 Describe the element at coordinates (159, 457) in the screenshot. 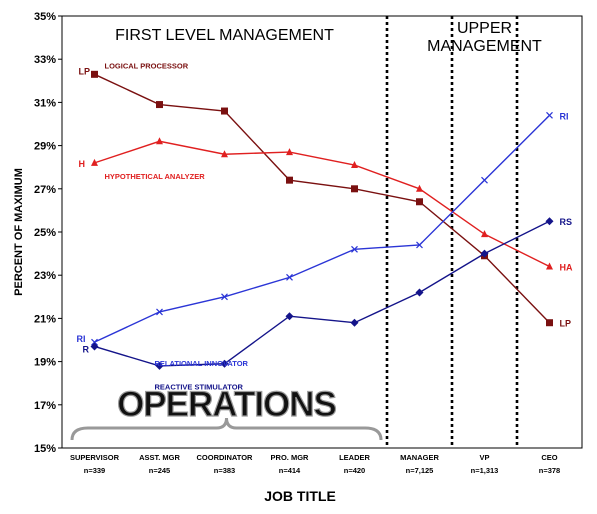

I see `x-tick-label: ASST. MGR` at that location.